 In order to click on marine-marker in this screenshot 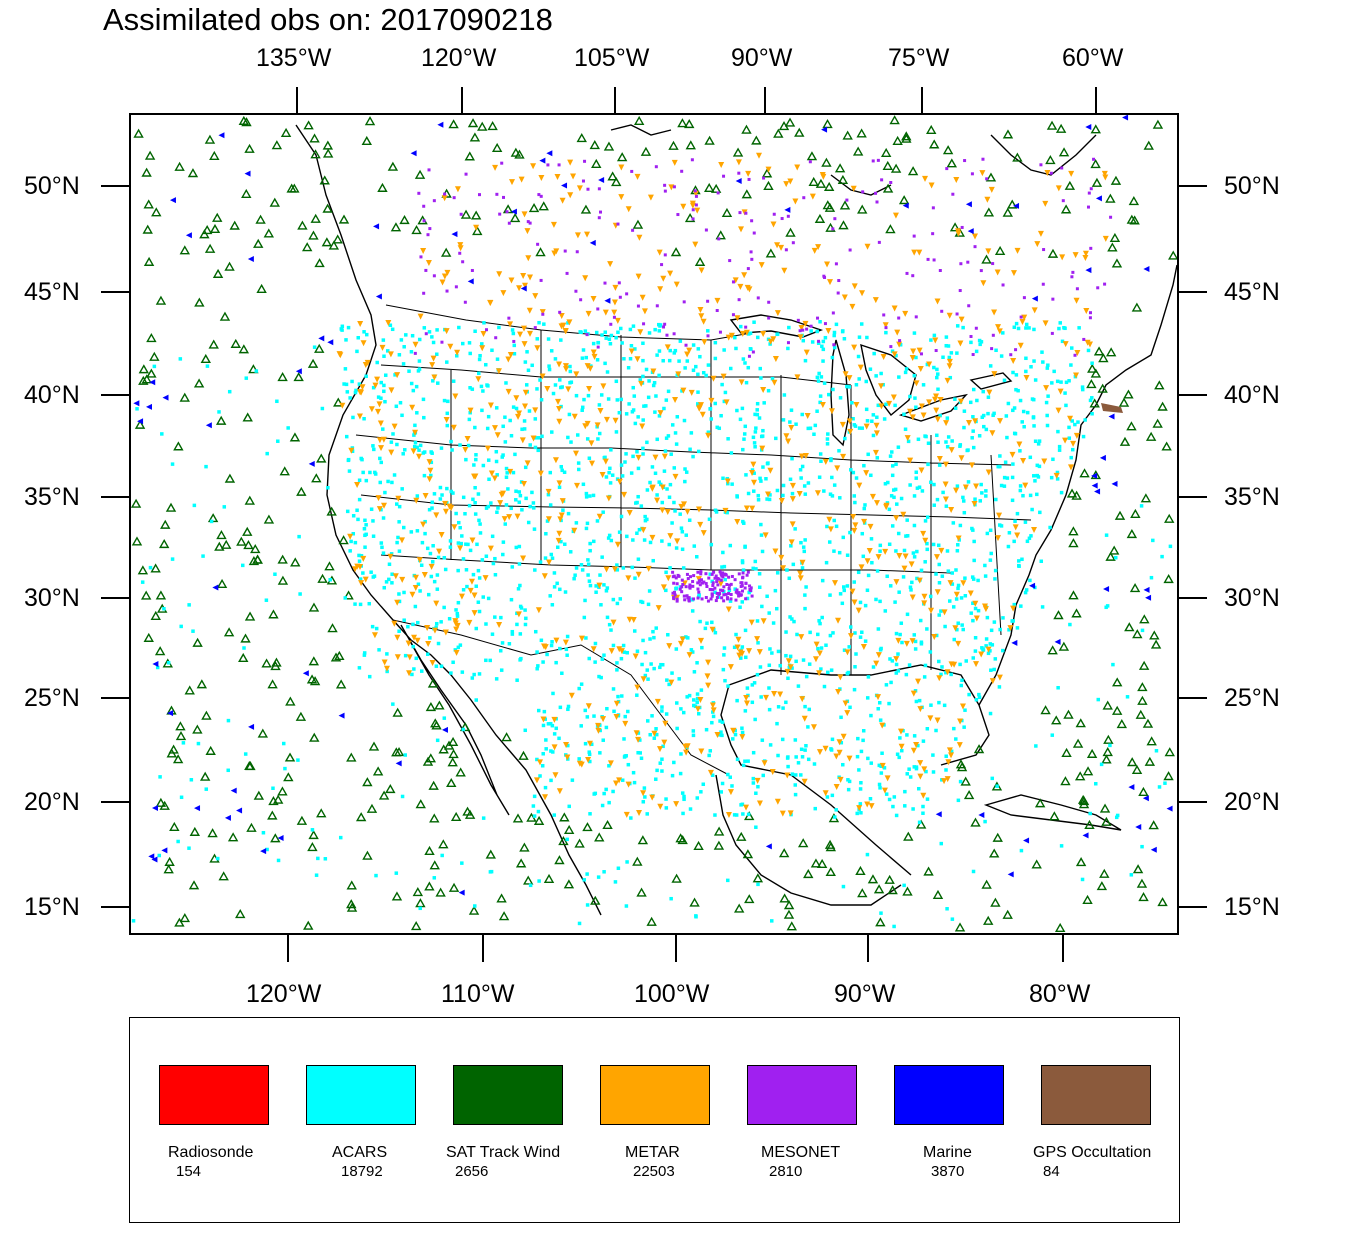, I will do `click(164, 850)`.